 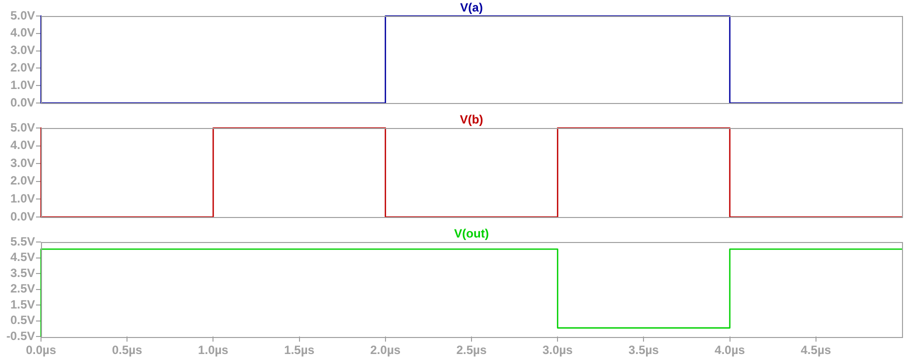 What do you see at coordinates (22, 241) in the screenshot?
I see `y-tick-label: 5.5V` at bounding box center [22, 241].